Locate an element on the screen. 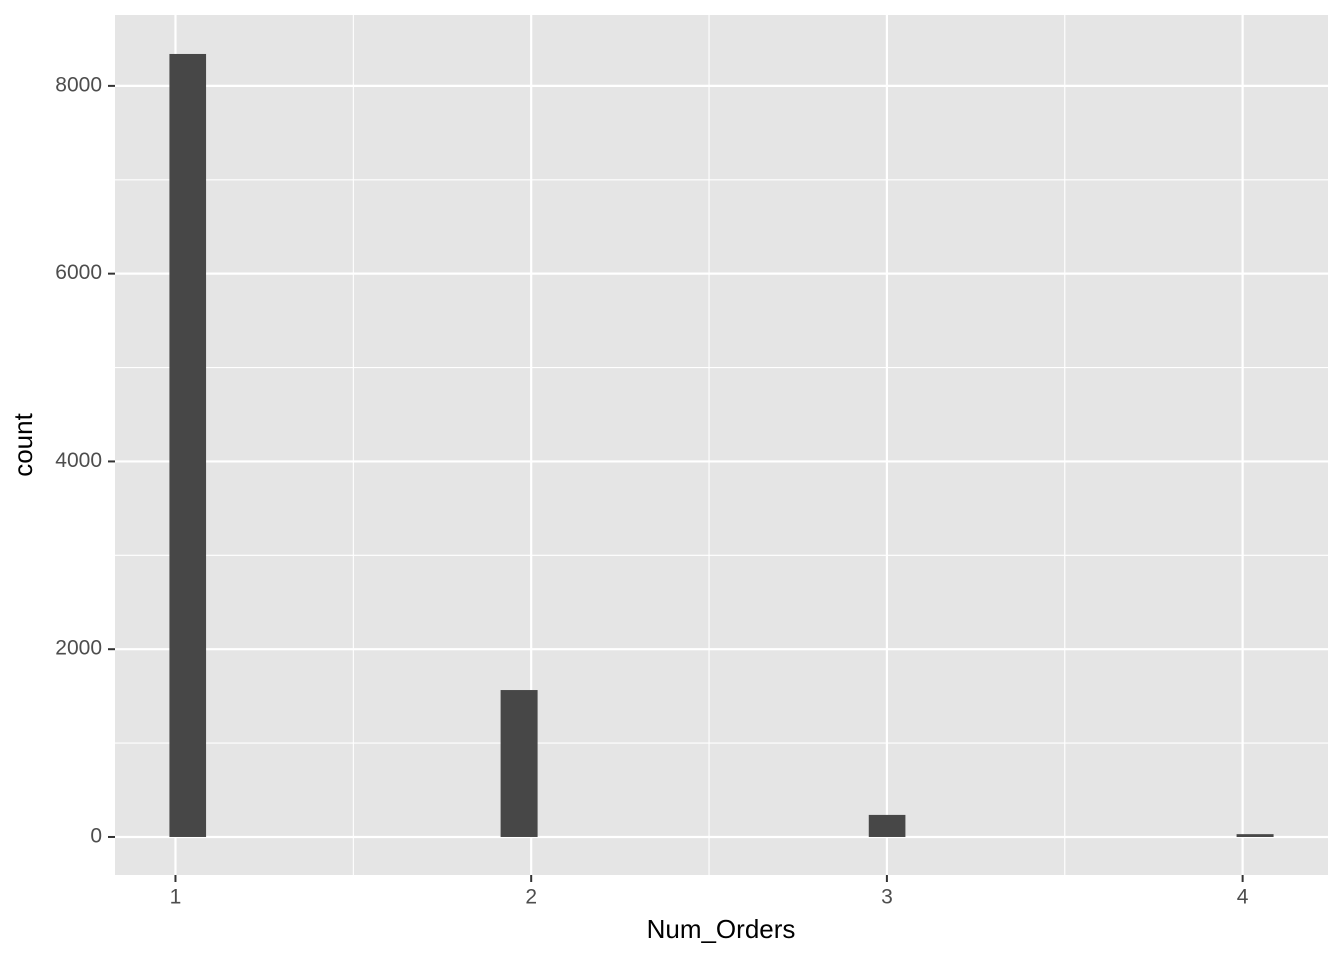 Image resolution: width=1344 pixels, height=960 pixels. y-tick-label: 0 is located at coordinates (96, 836).